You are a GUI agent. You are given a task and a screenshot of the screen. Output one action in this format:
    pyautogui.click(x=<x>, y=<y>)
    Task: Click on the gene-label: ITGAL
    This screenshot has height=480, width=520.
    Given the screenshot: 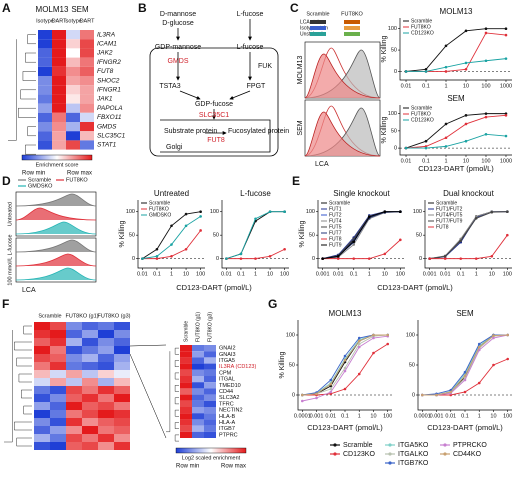 What is the action you would take?
    pyautogui.click(x=227, y=380)
    